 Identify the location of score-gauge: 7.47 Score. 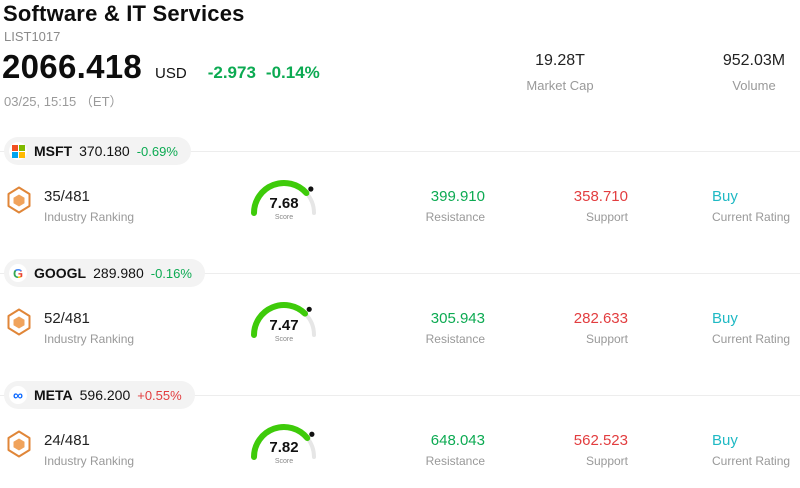
(286, 323).